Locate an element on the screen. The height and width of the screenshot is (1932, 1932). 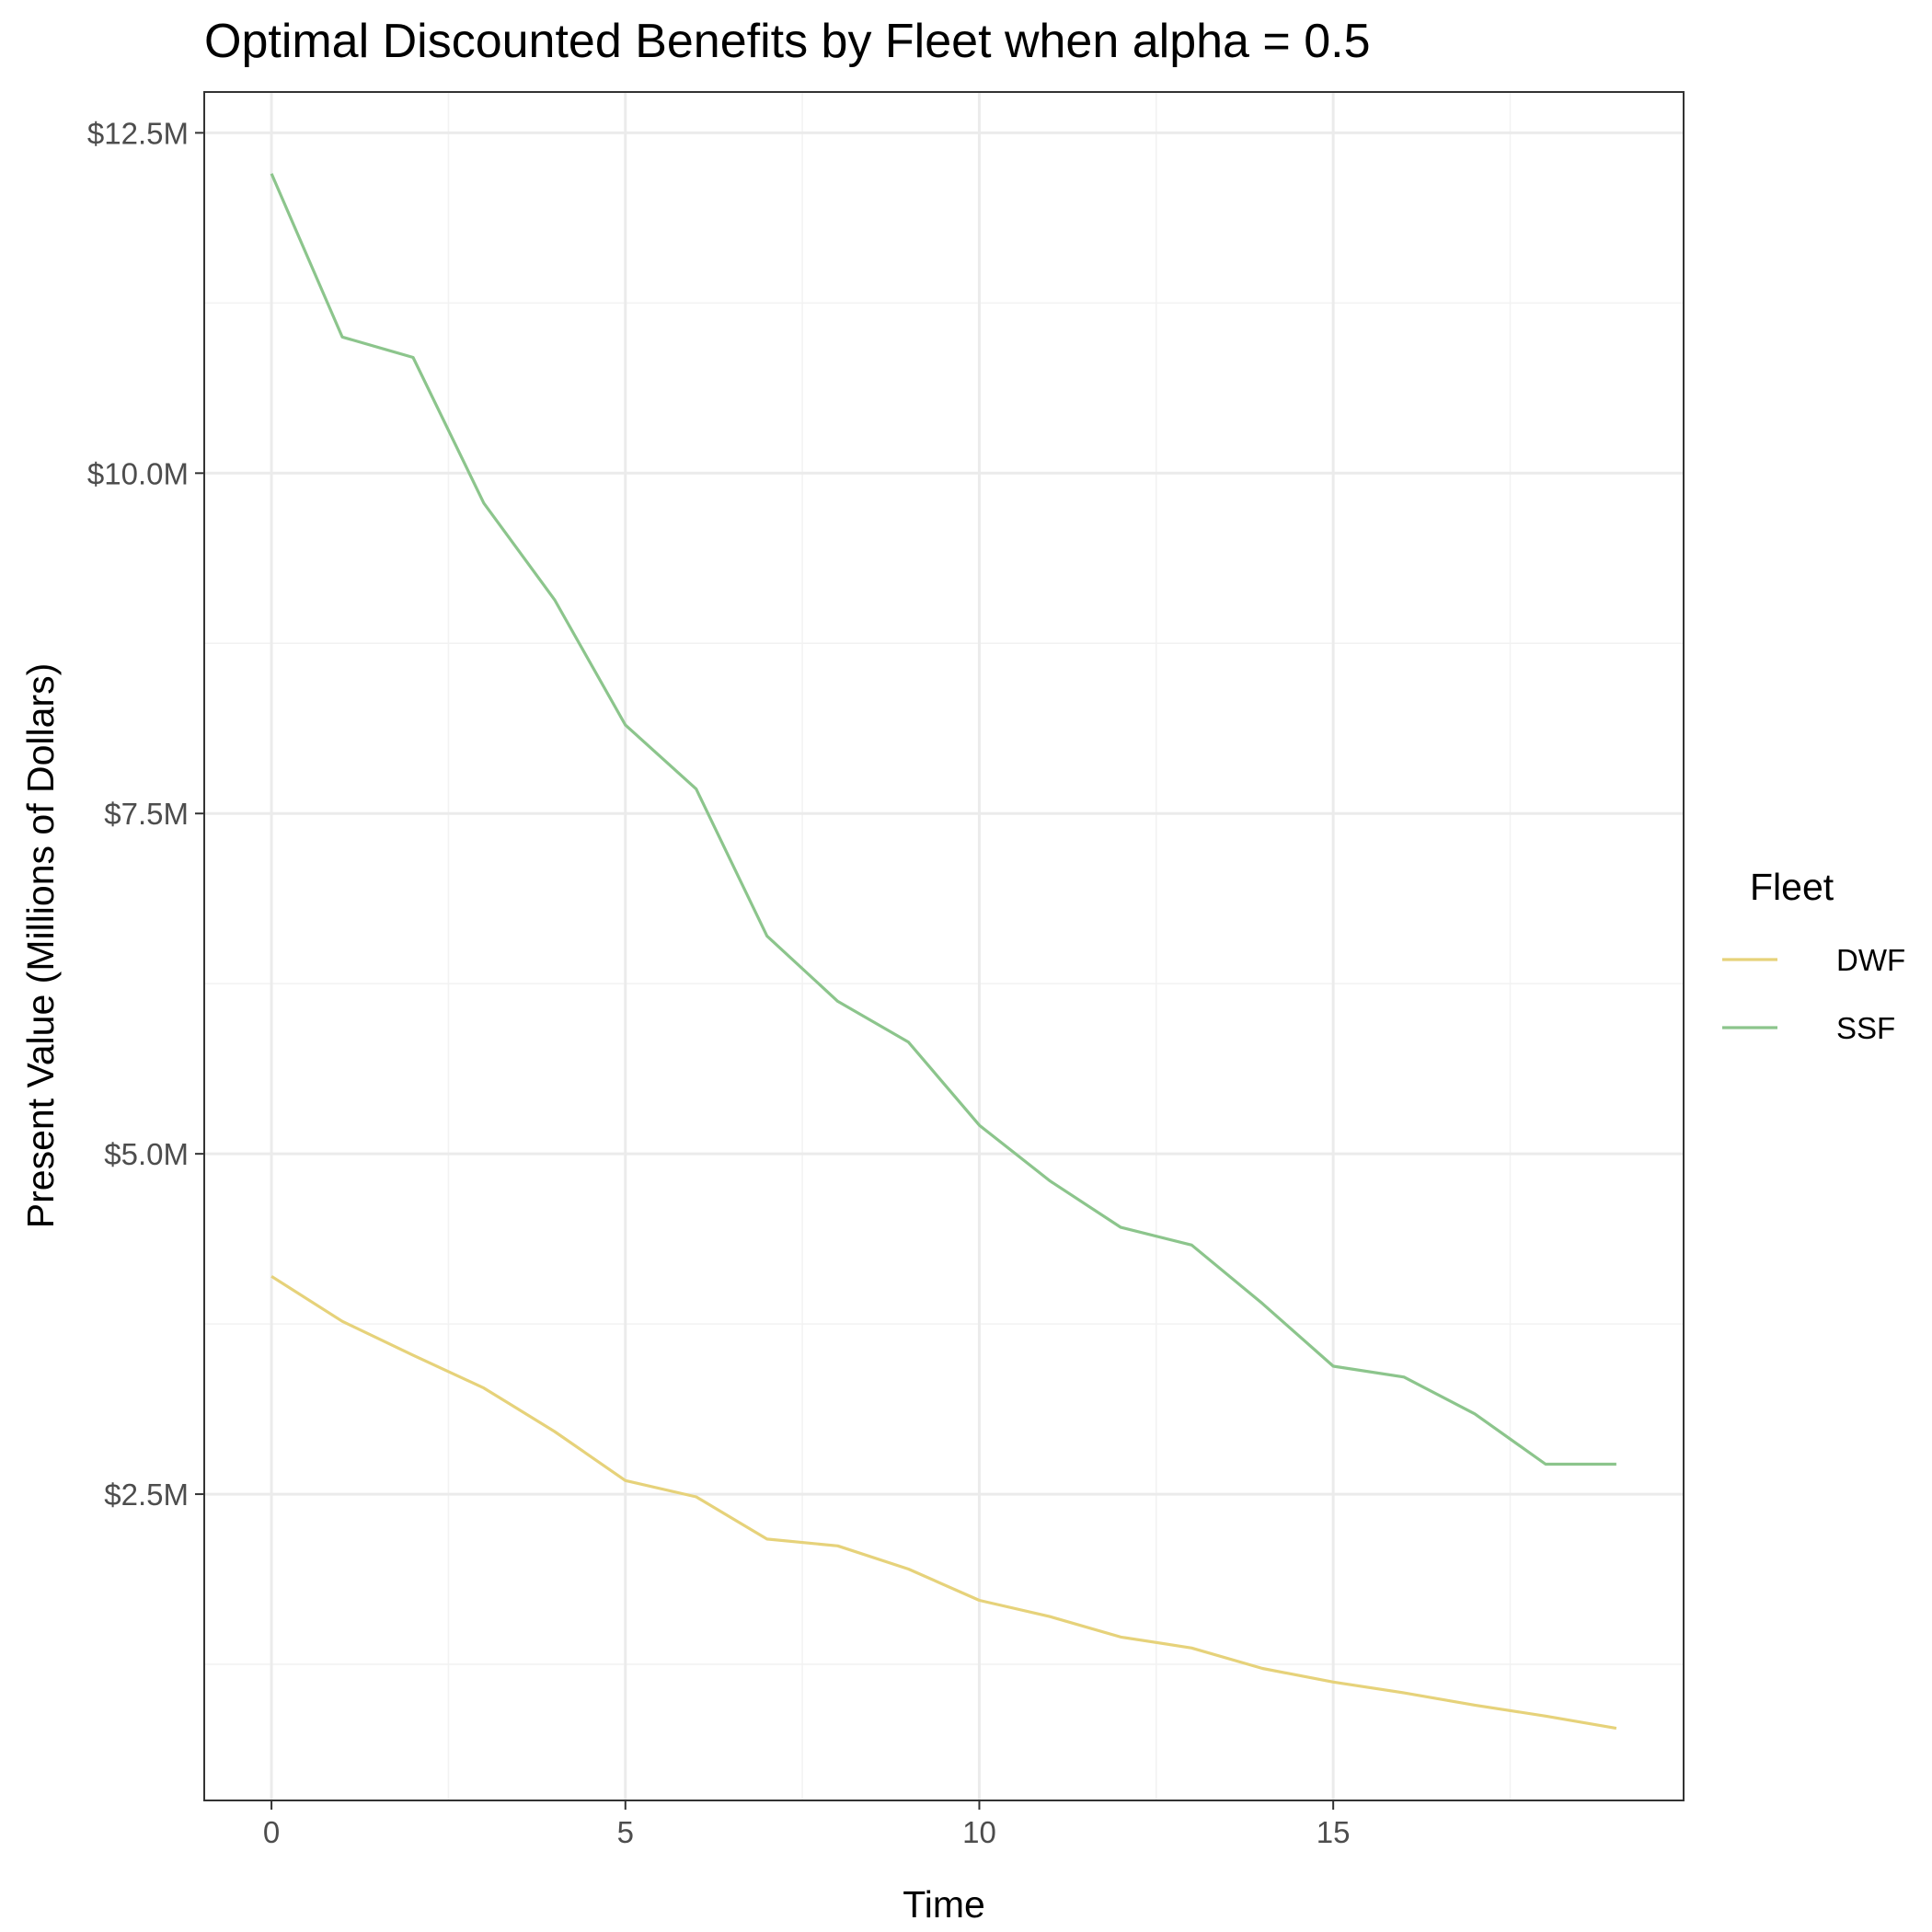
y-tick-label: $10.0M is located at coordinates (138, 473).